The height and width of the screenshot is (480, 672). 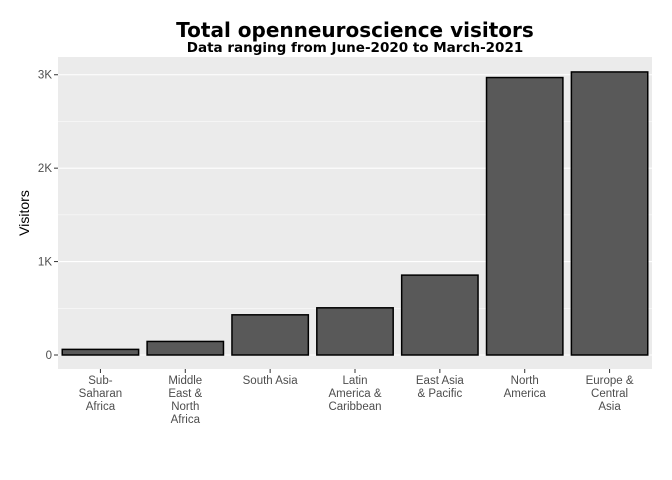 What do you see at coordinates (354, 394) in the screenshot?
I see `x-tick-label: Latin America & Caribbean` at bounding box center [354, 394].